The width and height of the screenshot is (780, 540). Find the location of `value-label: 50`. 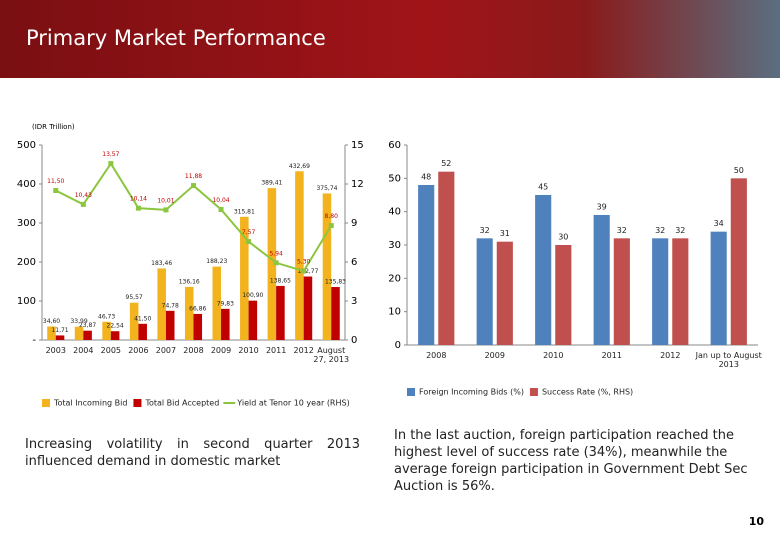

value-label: 50 is located at coordinates (739, 170).